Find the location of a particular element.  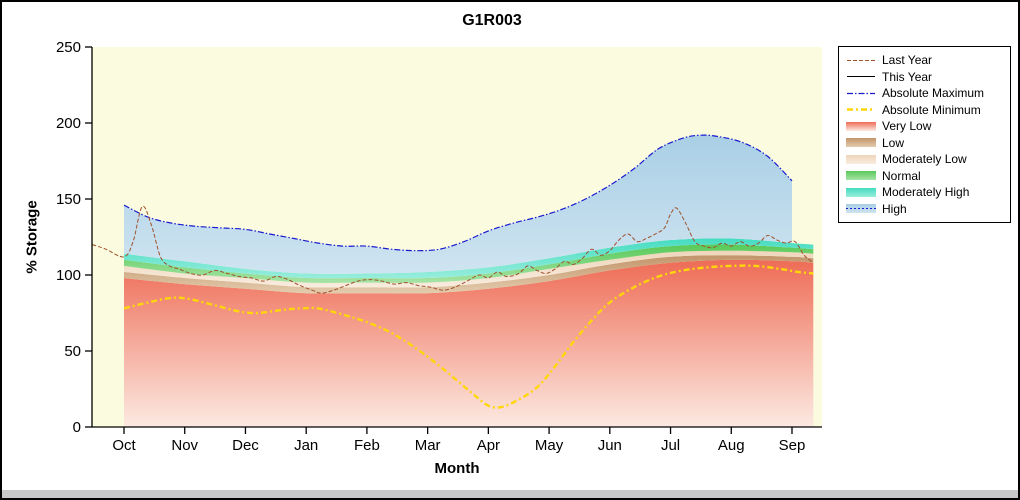

x-tick-label: Jun is located at coordinates (610, 445).